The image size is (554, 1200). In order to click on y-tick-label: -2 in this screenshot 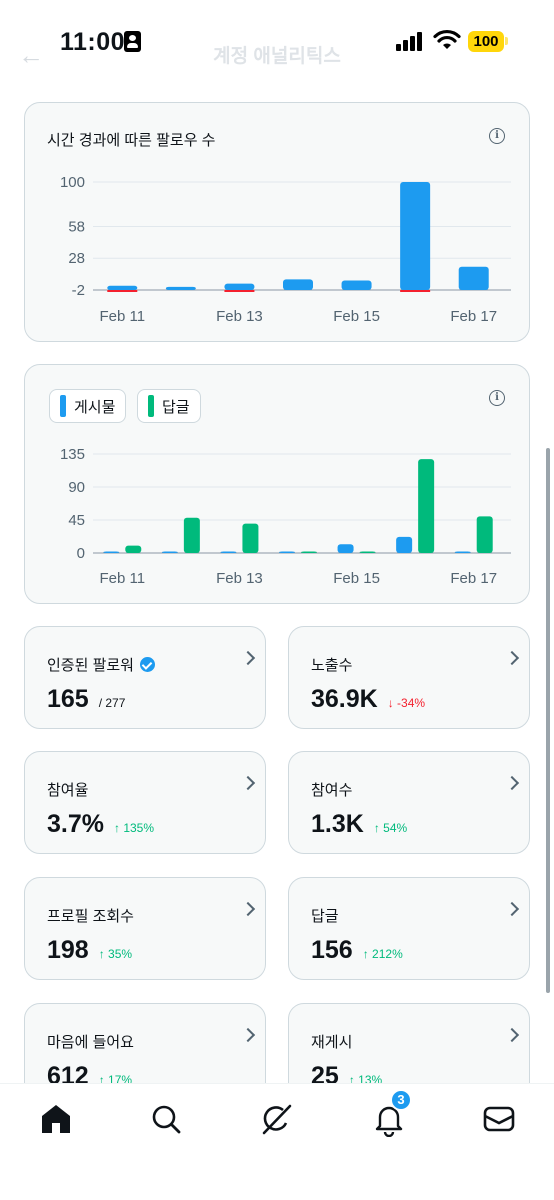, I will do `click(78, 290)`.